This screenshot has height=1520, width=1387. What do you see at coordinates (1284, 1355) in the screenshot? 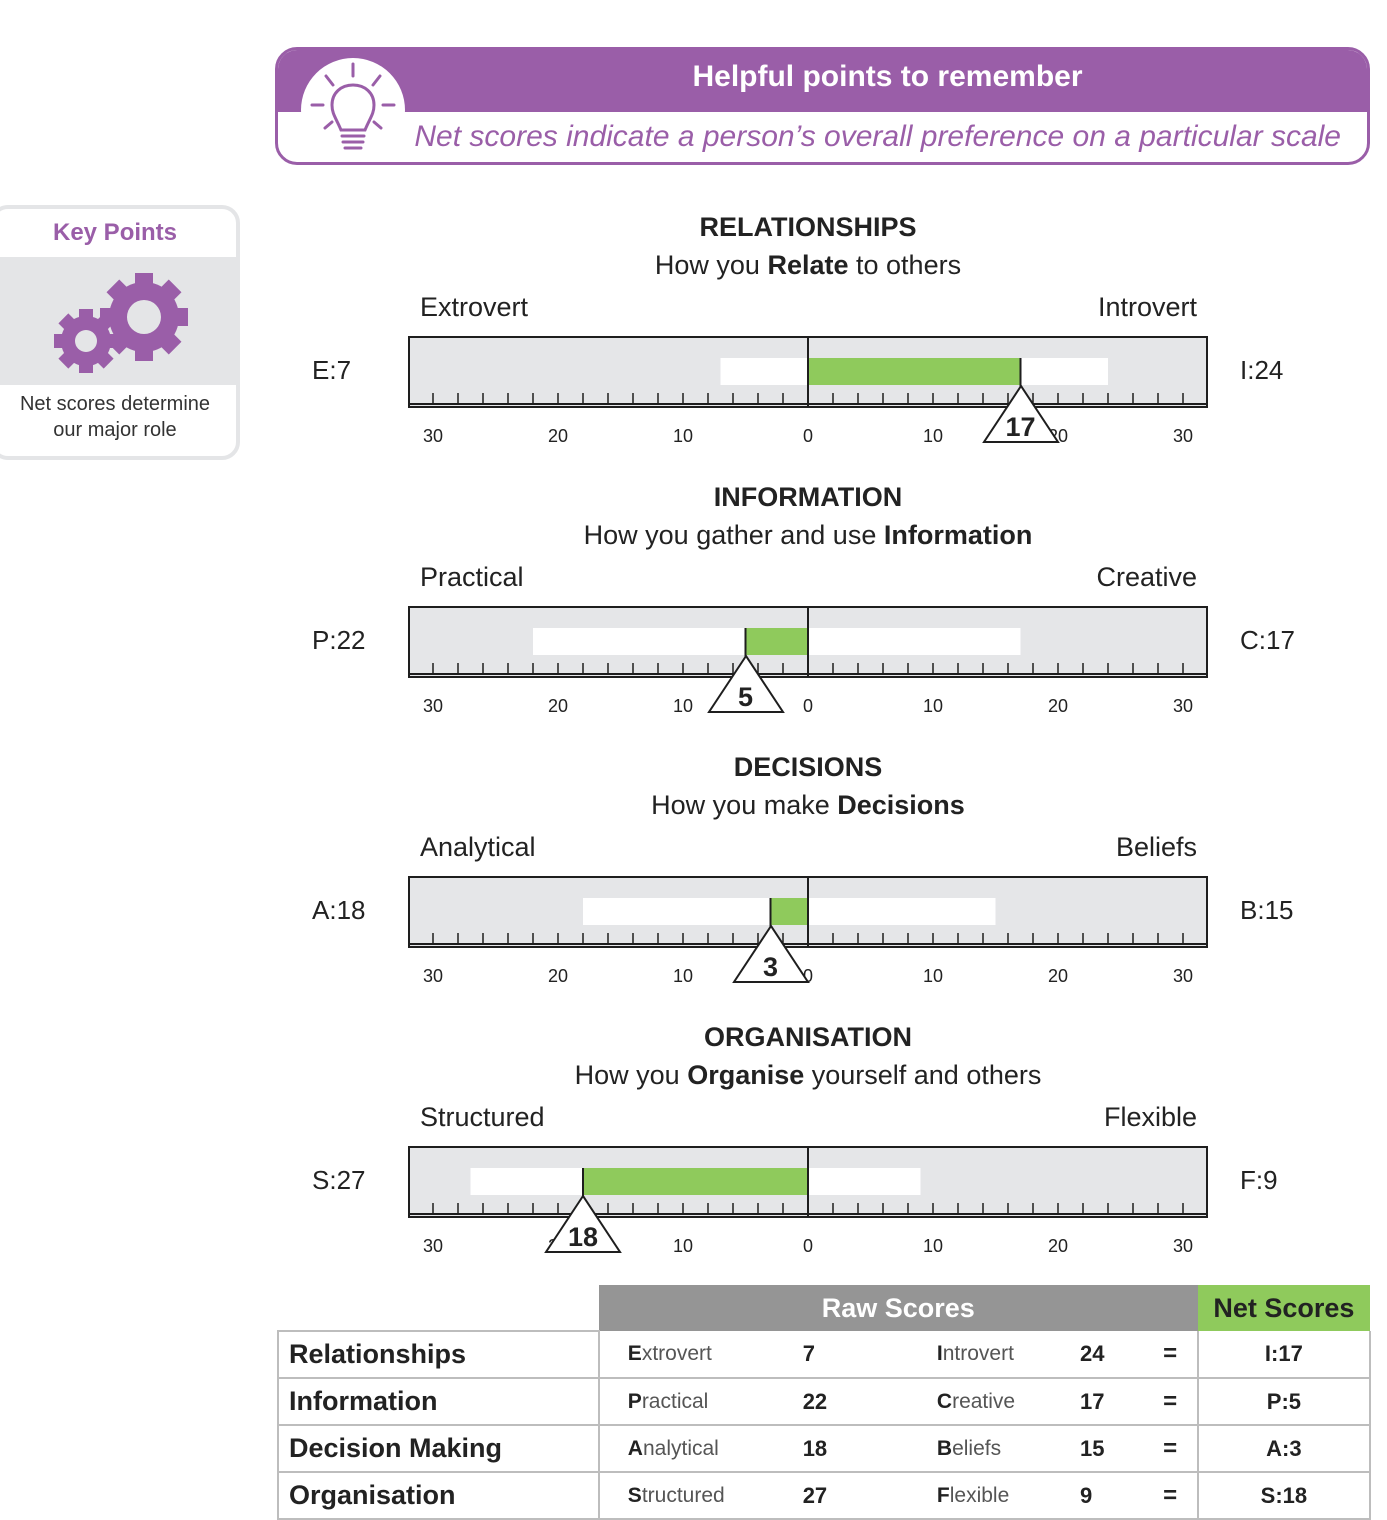
I see `net-score-value: I:17` at bounding box center [1284, 1355].